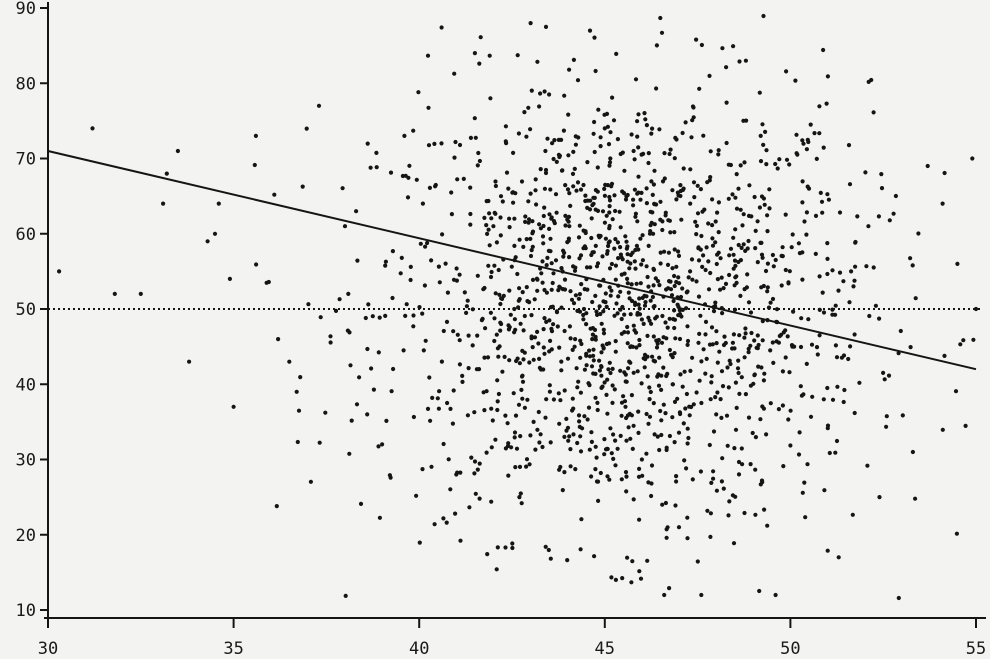 This screenshot has height=659, width=990. What do you see at coordinates (419, 649) in the screenshot?
I see `x-tick-label: 40` at bounding box center [419, 649].